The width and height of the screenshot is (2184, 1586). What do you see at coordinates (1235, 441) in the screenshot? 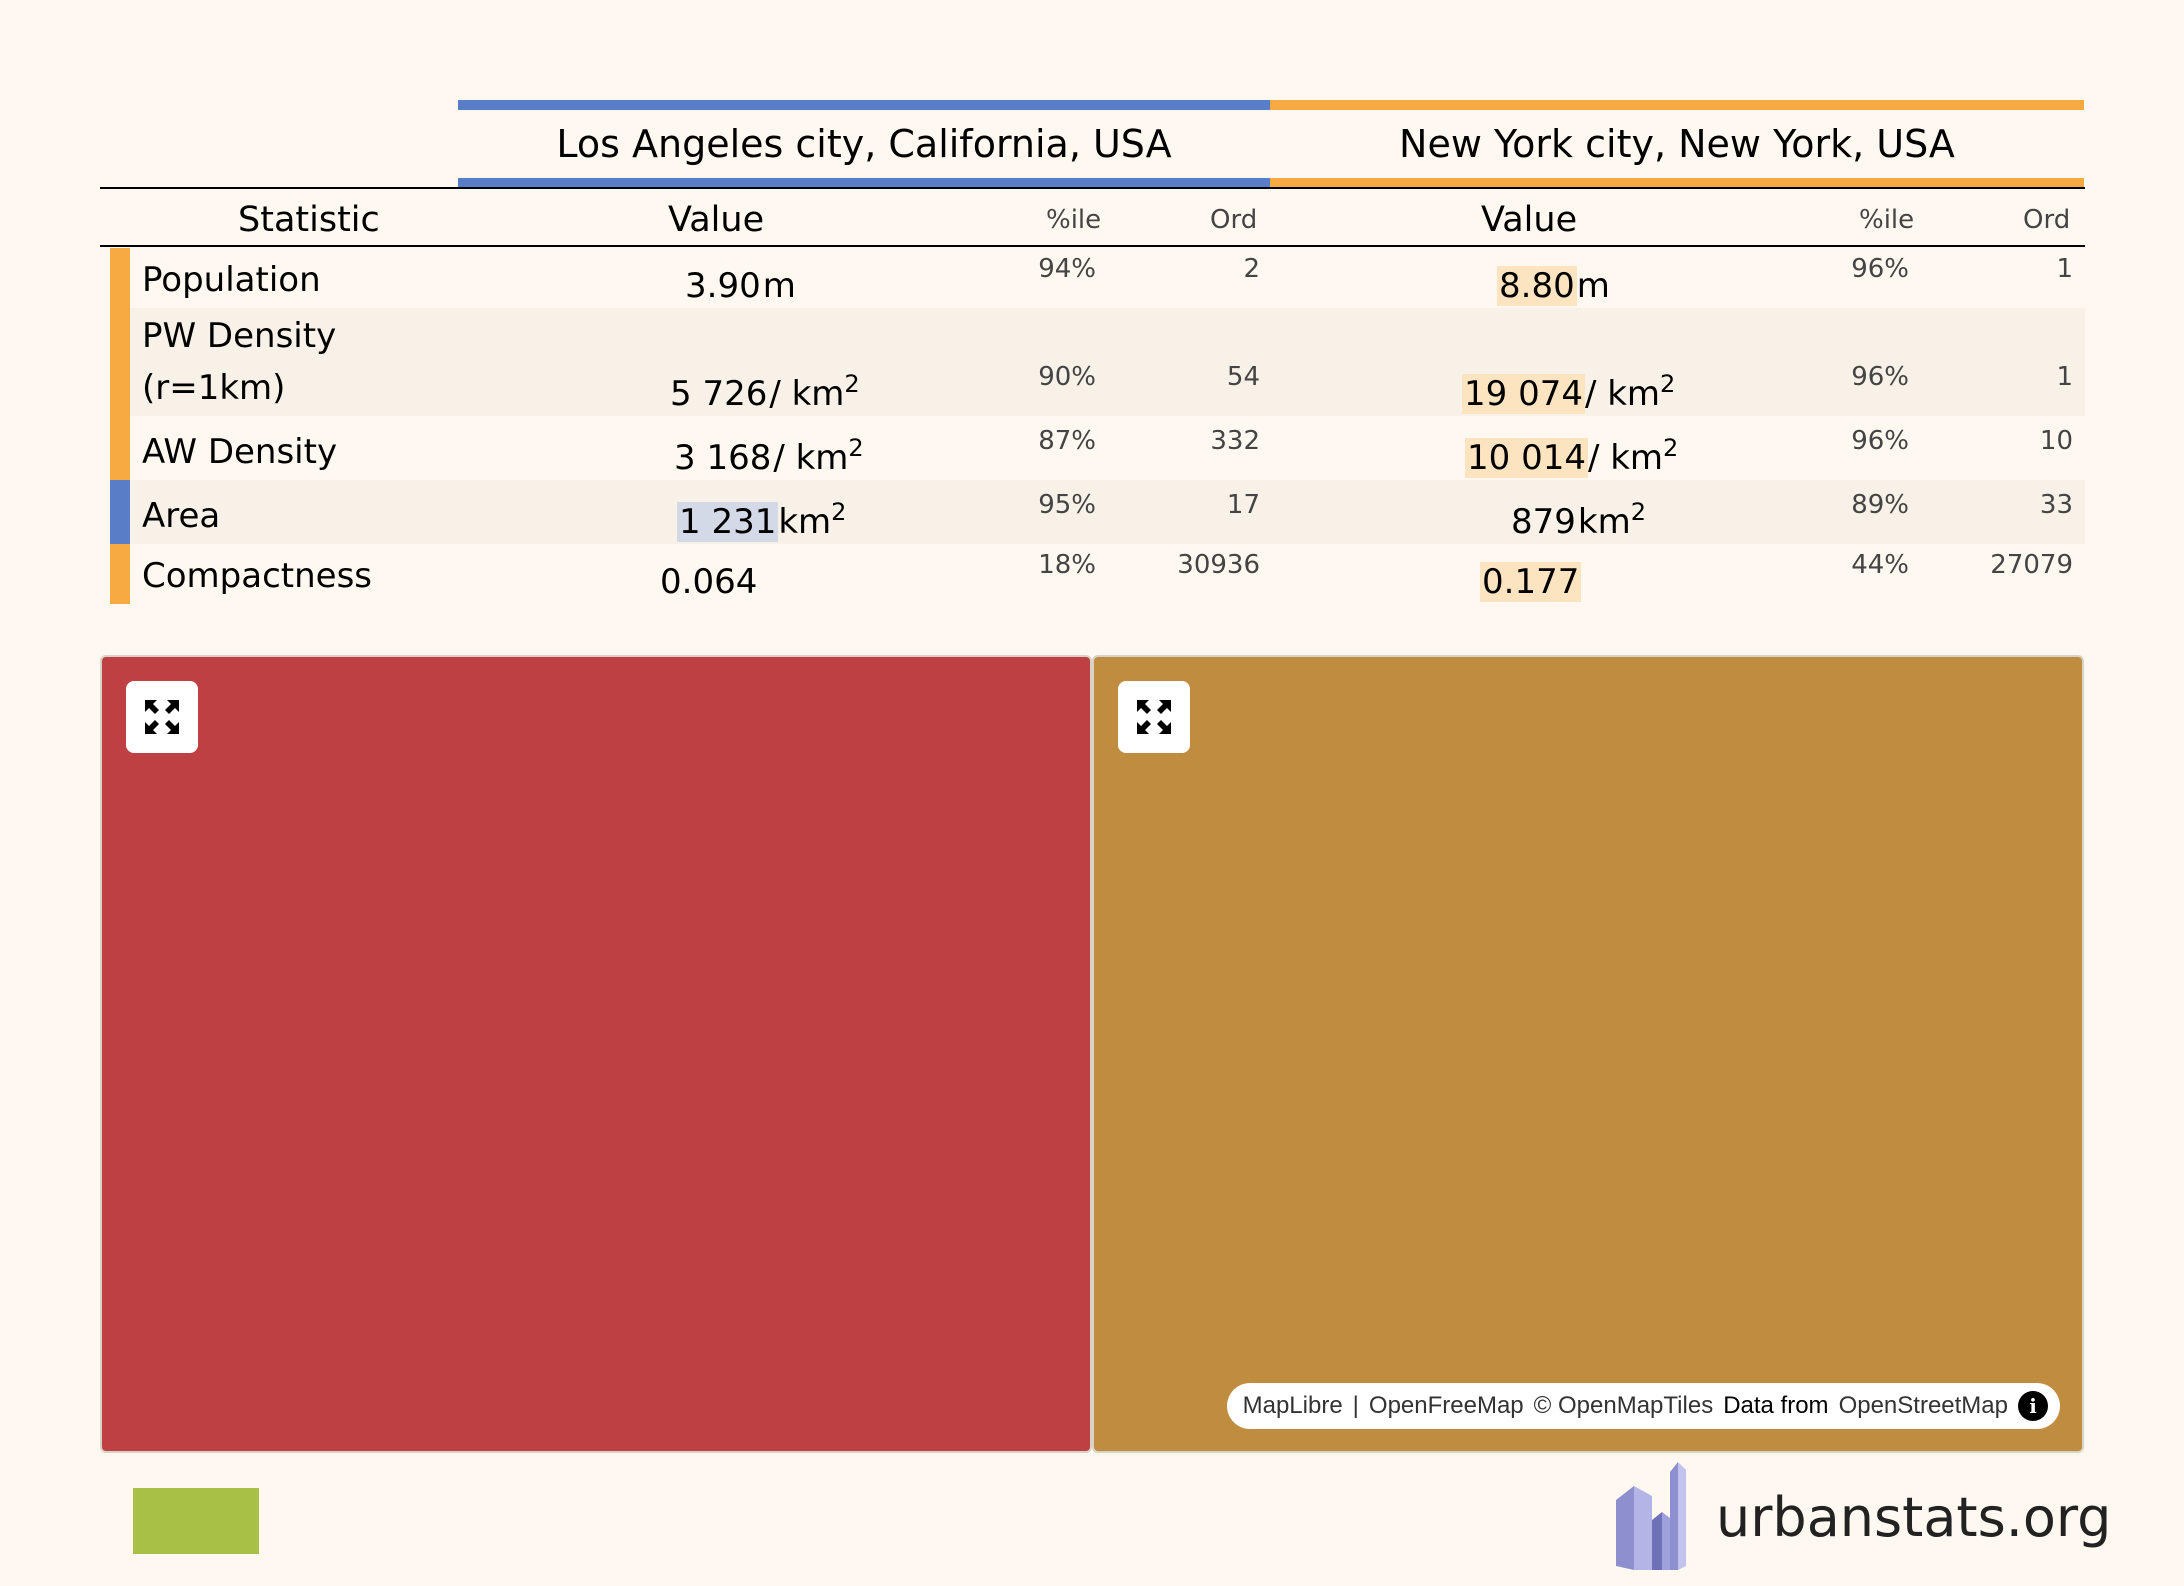
I see `la-aw-density-ordinal: 332` at bounding box center [1235, 441].